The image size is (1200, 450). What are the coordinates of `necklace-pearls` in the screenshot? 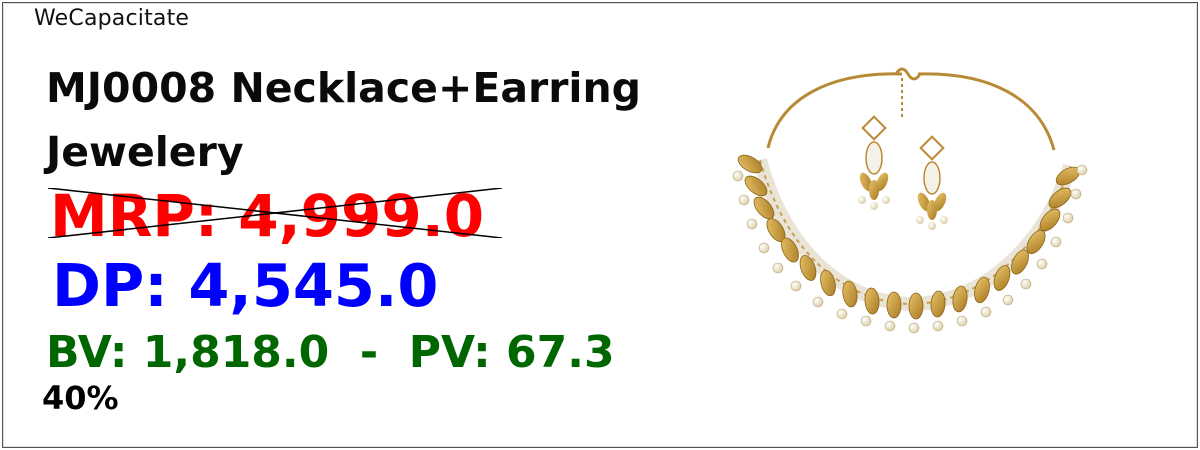 It's located at (910, 249).